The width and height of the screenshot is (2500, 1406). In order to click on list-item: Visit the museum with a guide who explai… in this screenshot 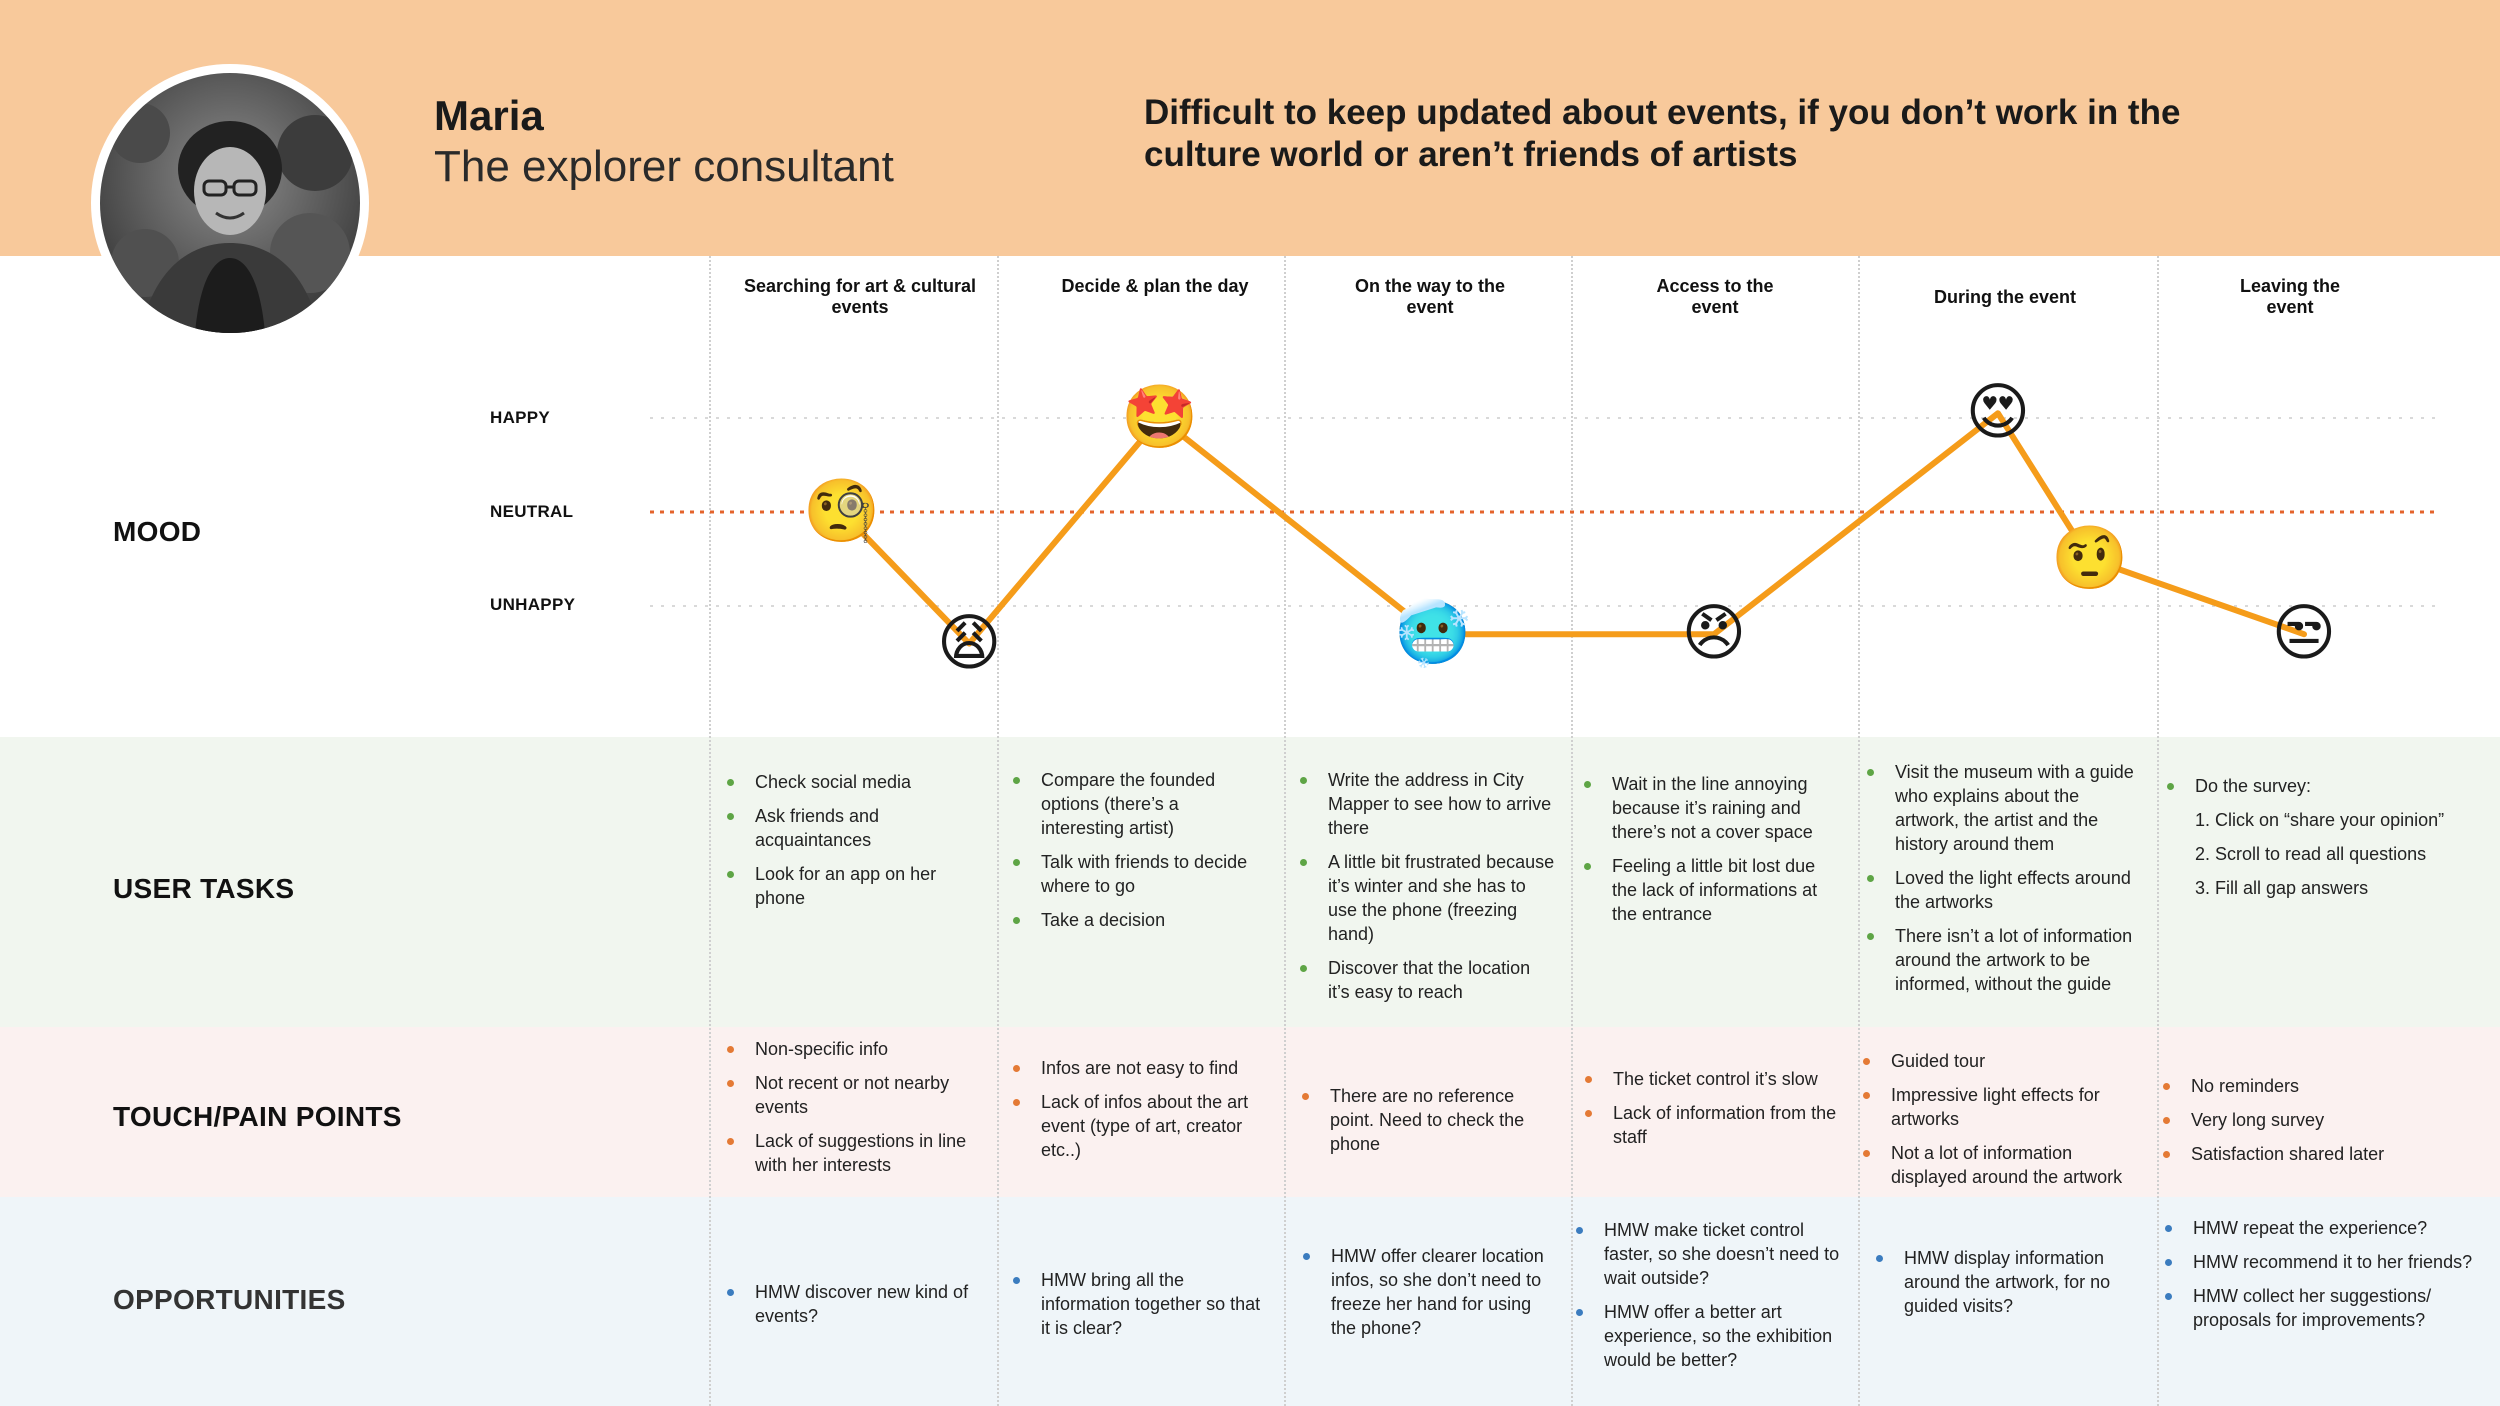, I will do `click(2002, 808)`.